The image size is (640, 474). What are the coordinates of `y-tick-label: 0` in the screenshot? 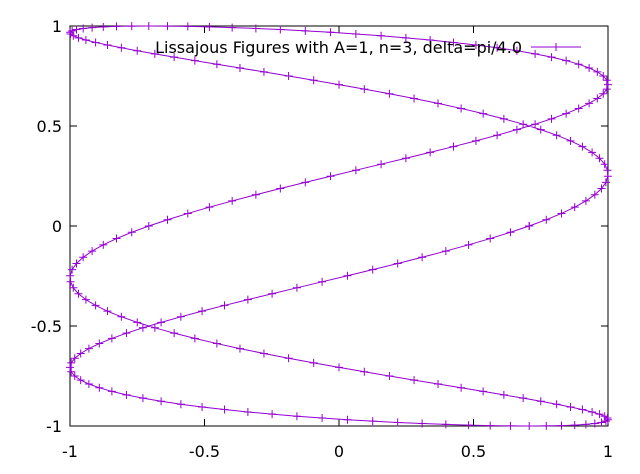 It's located at (57, 226).